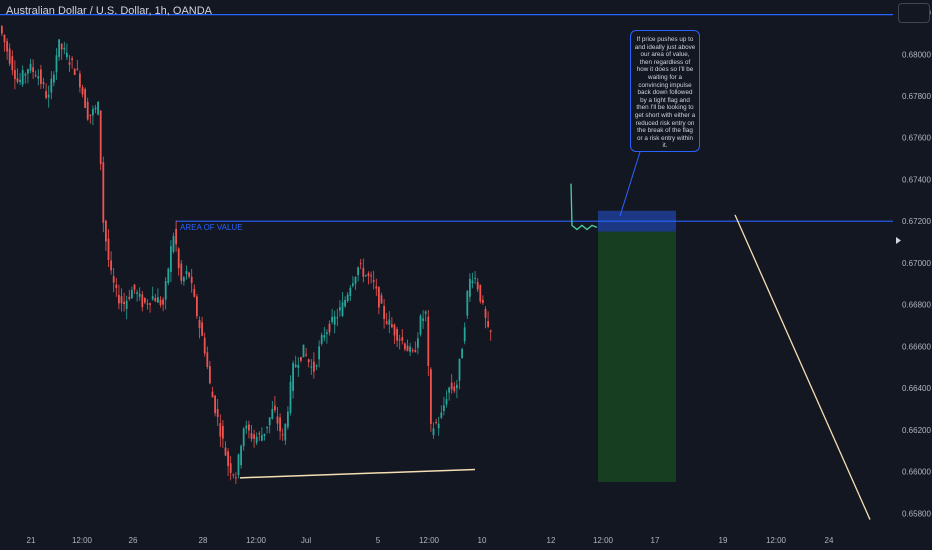 This screenshot has height=550, width=932. What do you see at coordinates (916, 472) in the screenshot?
I see `price-tick-label: 0.66000` at bounding box center [916, 472].